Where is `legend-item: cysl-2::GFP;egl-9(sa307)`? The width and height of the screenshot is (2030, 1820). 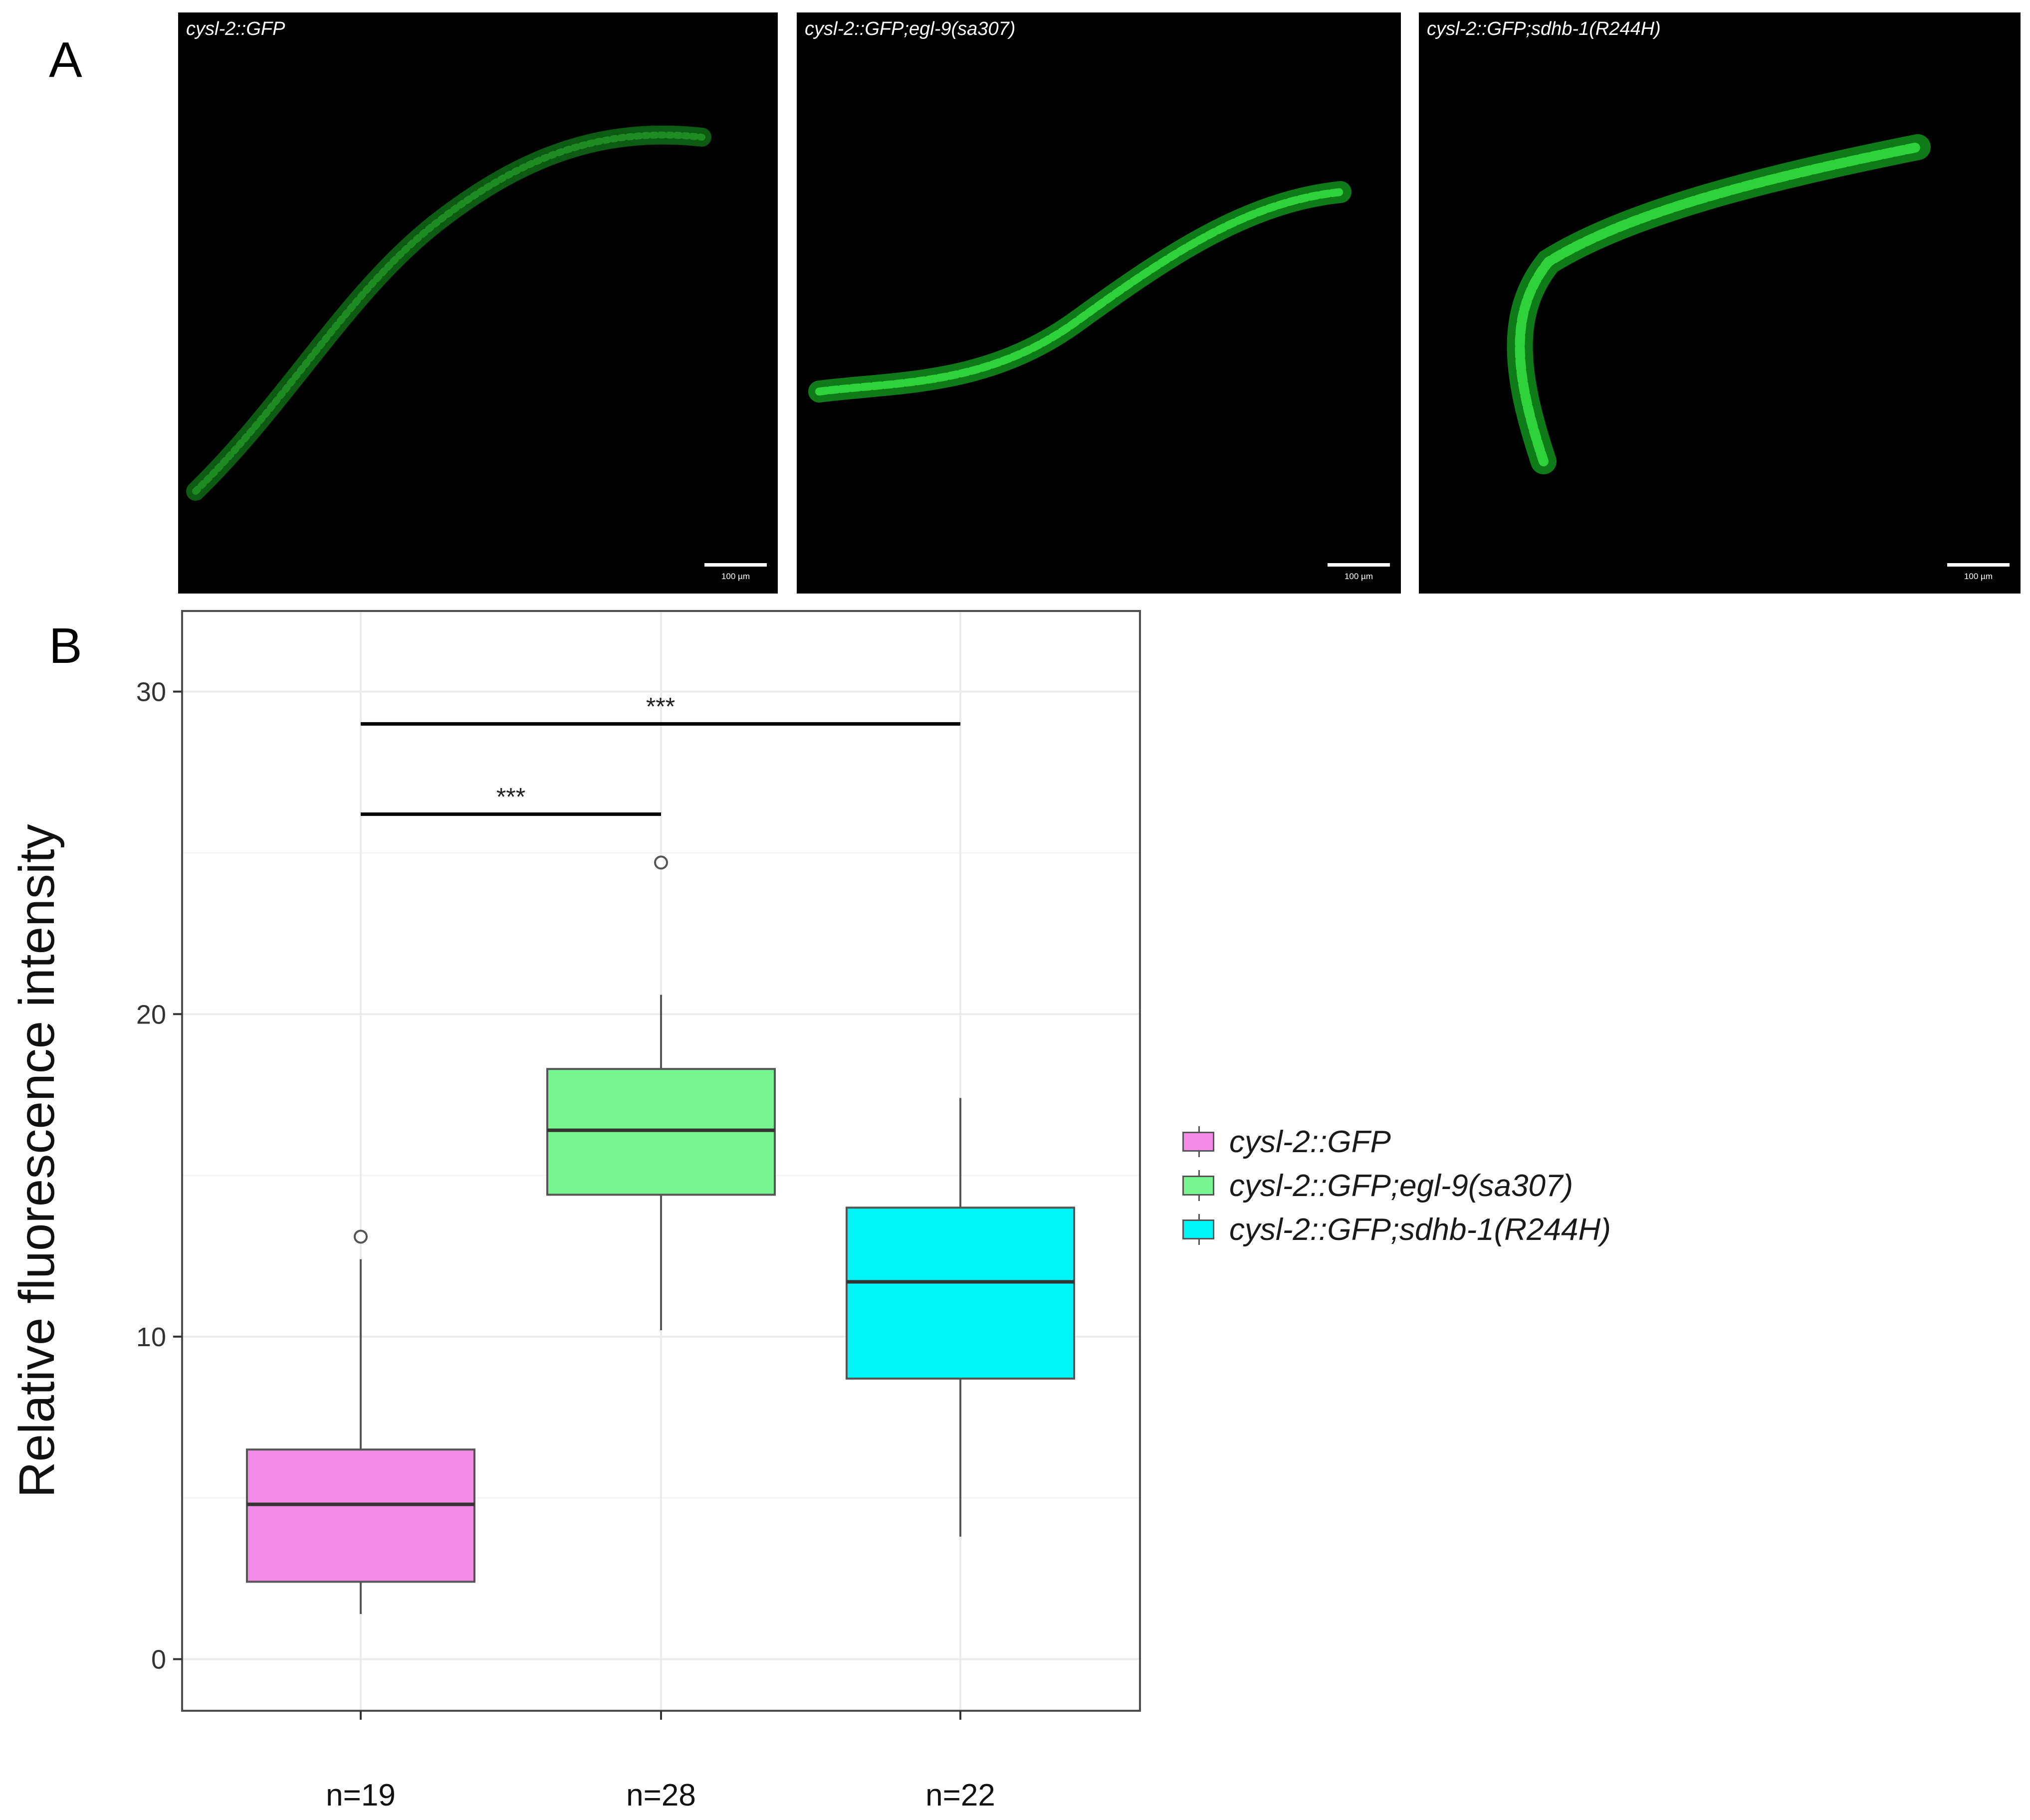 legend-item: cysl-2::GFP;egl-9(sa307) is located at coordinates (1396, 1186).